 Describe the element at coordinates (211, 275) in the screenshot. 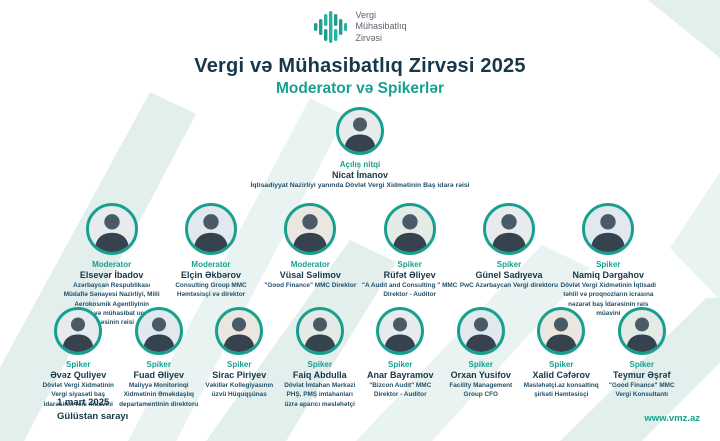

I see `person-name: Elçin Əkbərov` at that location.